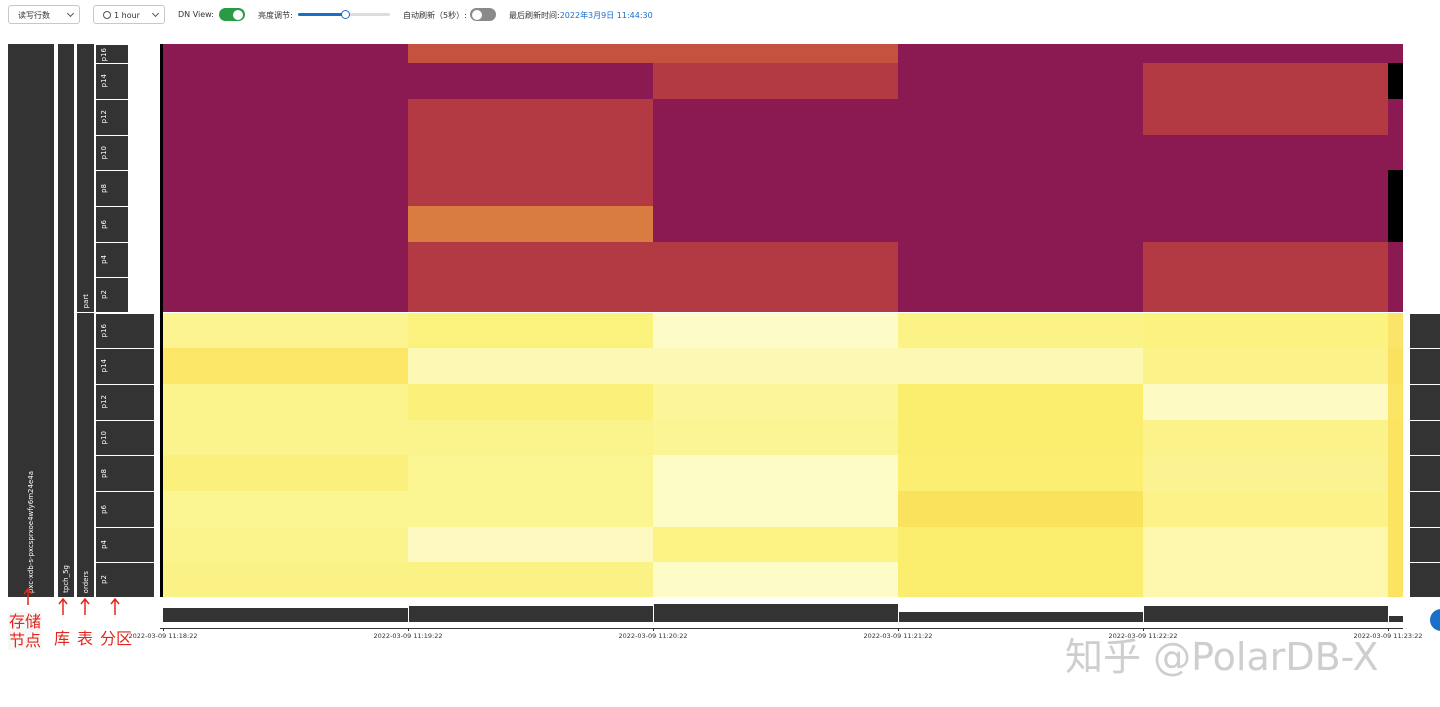 The width and height of the screenshot is (1440, 707). What do you see at coordinates (125, 579) in the screenshot?
I see `partition-block: p2` at bounding box center [125, 579].